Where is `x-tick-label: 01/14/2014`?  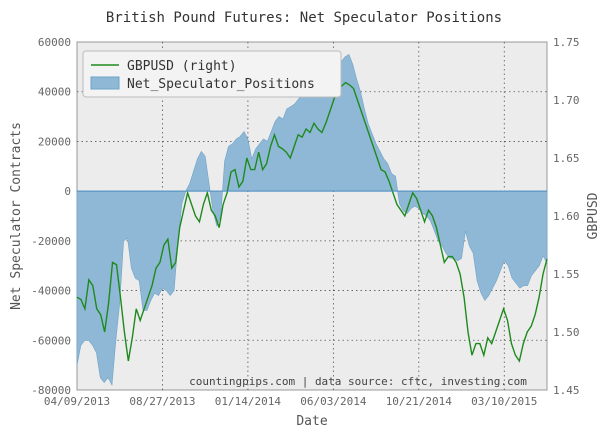 x-tick-label: 01/14/2014 is located at coordinates (248, 401).